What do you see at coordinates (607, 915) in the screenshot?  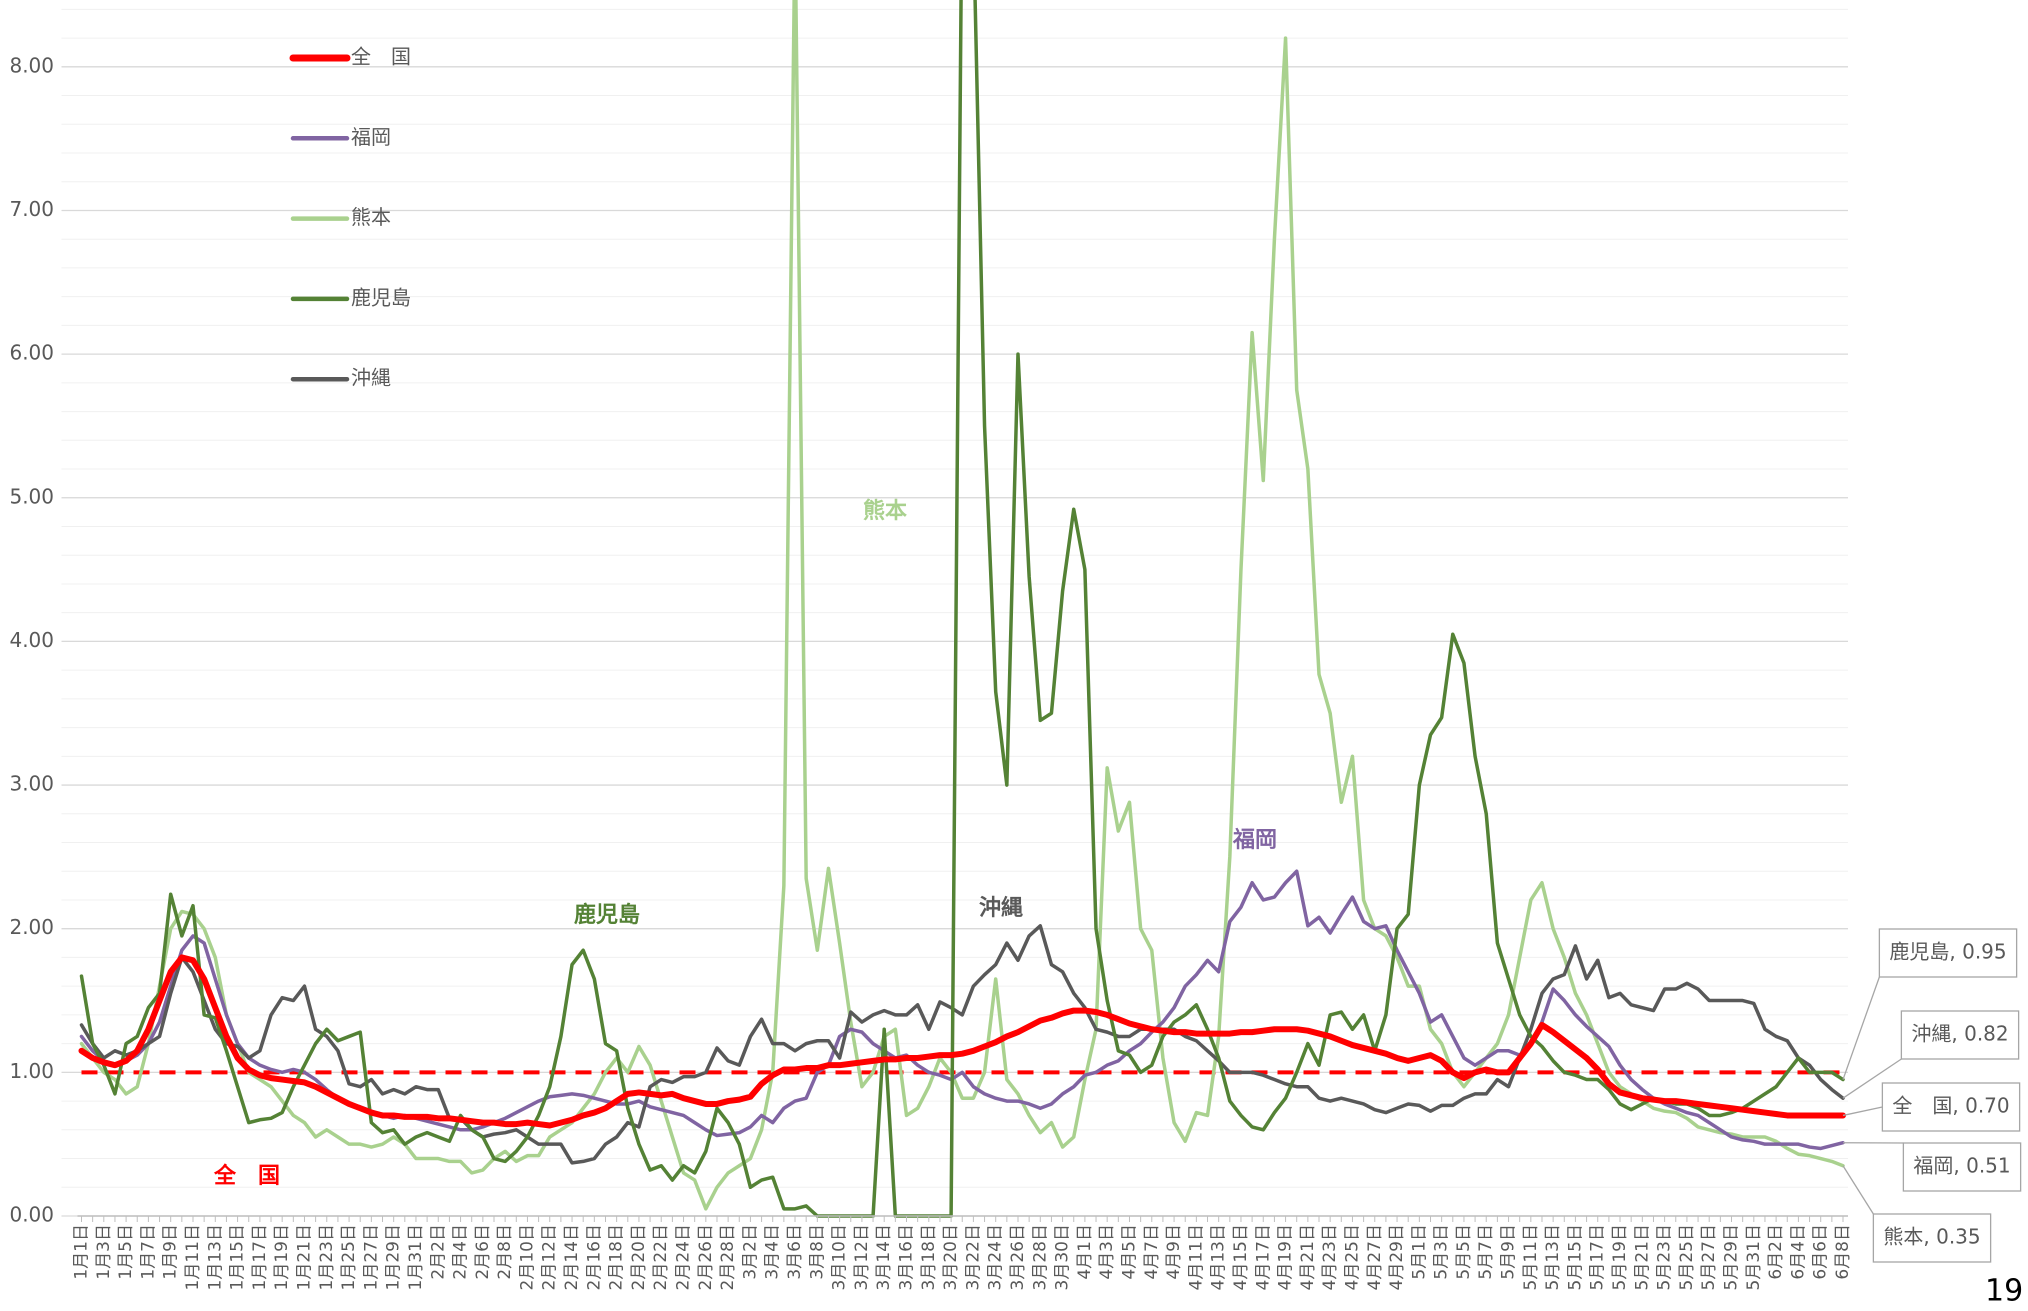 I see `series-annotation: 鹿児島` at bounding box center [607, 915].